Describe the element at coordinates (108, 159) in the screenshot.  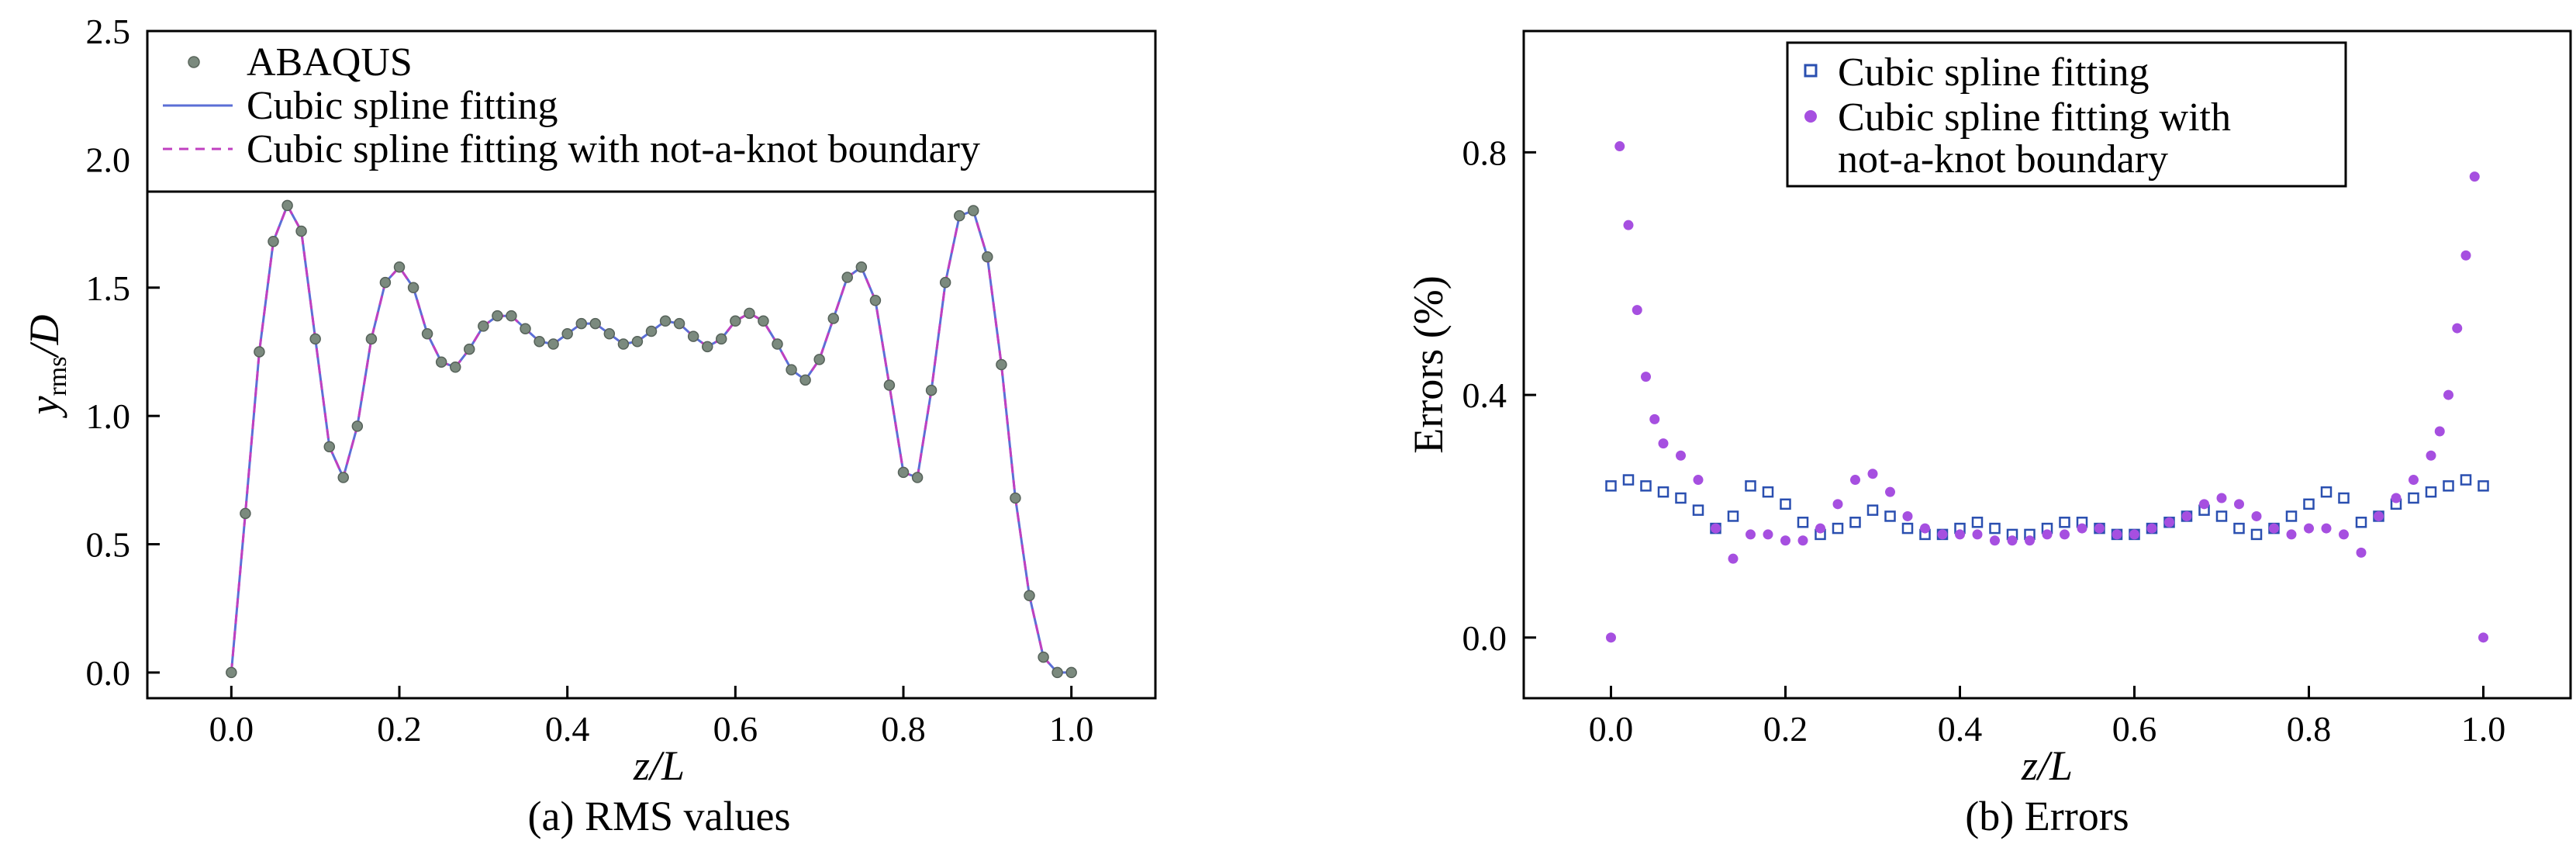
I see `panel-a-y-tick-label-4: 2.0` at that location.